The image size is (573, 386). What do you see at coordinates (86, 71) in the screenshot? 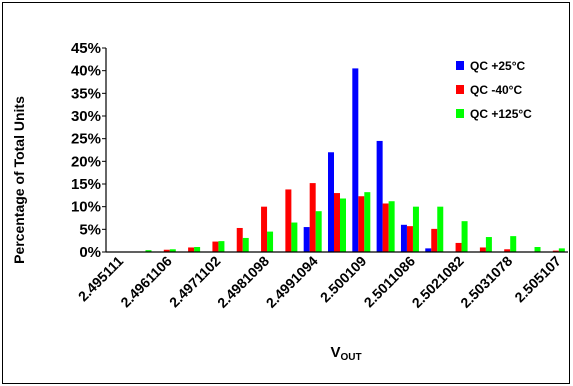
I see `y-tick-label: 40%` at bounding box center [86, 71].